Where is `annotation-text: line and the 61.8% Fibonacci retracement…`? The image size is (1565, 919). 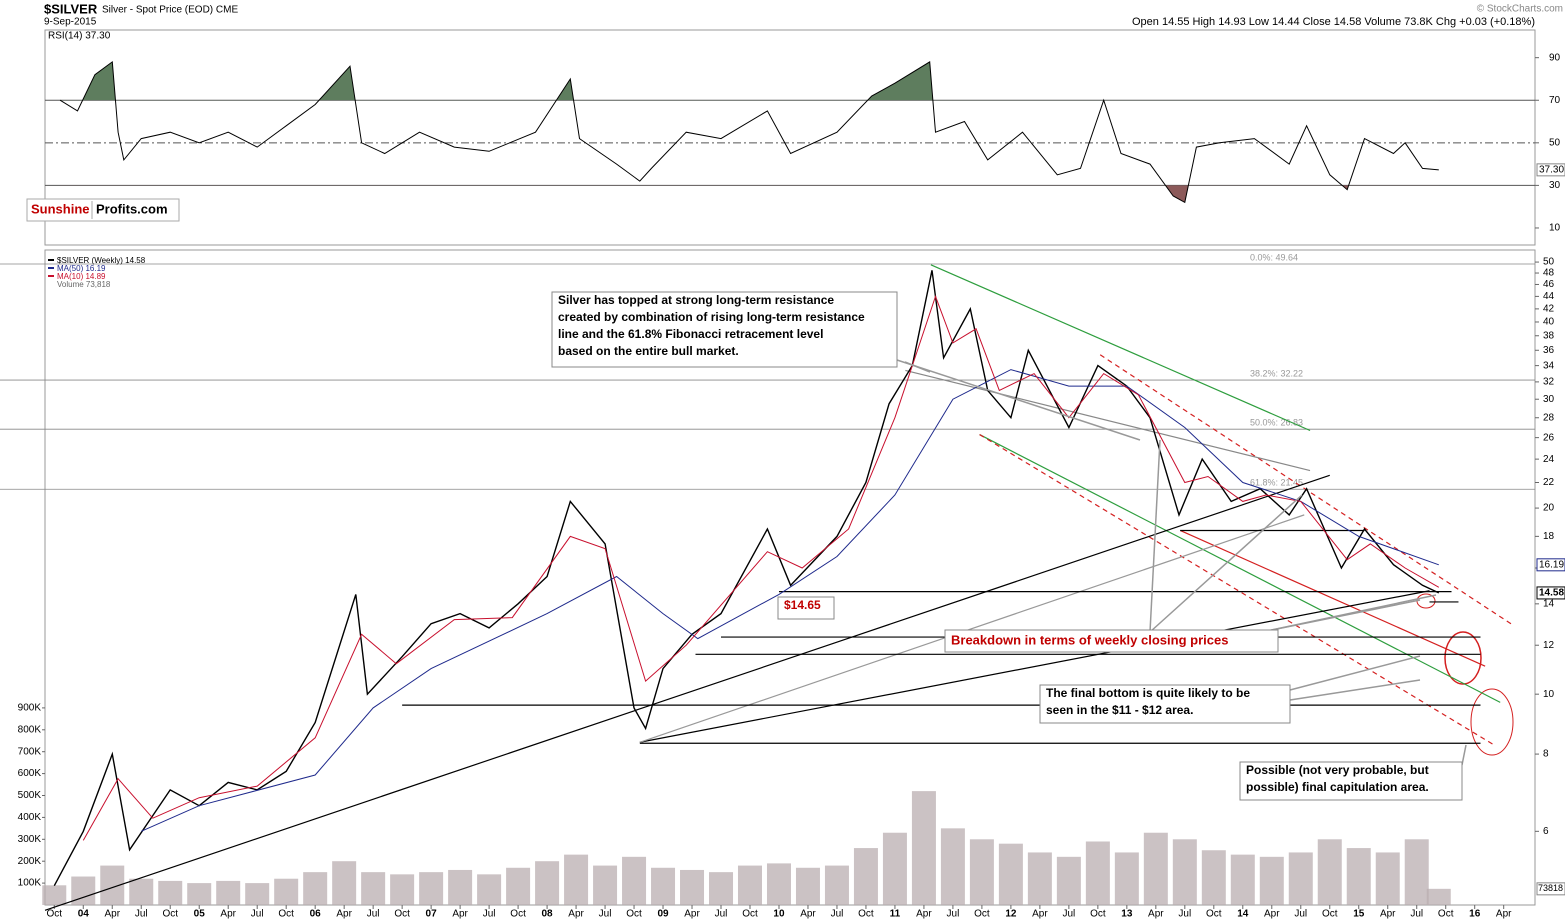
annotation-text: line and the 61.8% Fibonacci retracement… is located at coordinates (690, 334).